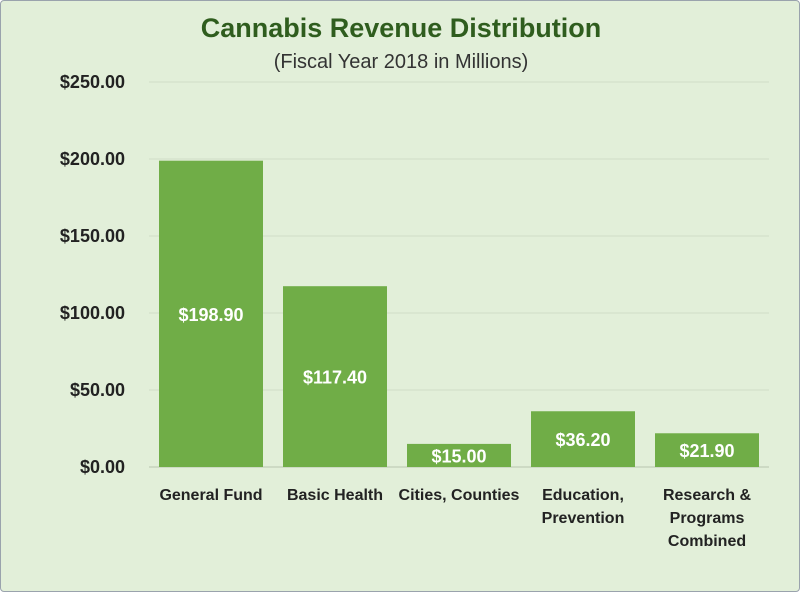 The width and height of the screenshot is (800, 592). I want to click on data-label: $198.90, so click(210, 315).